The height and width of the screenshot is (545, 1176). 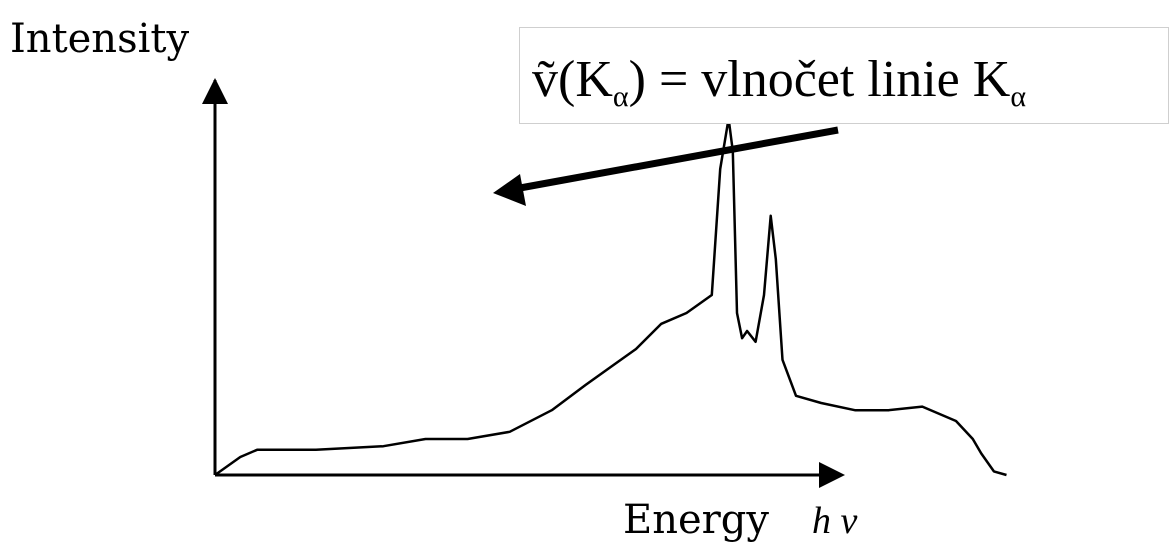 What do you see at coordinates (991, 79) in the screenshot?
I see `annotation-line-name-2: K` at bounding box center [991, 79].